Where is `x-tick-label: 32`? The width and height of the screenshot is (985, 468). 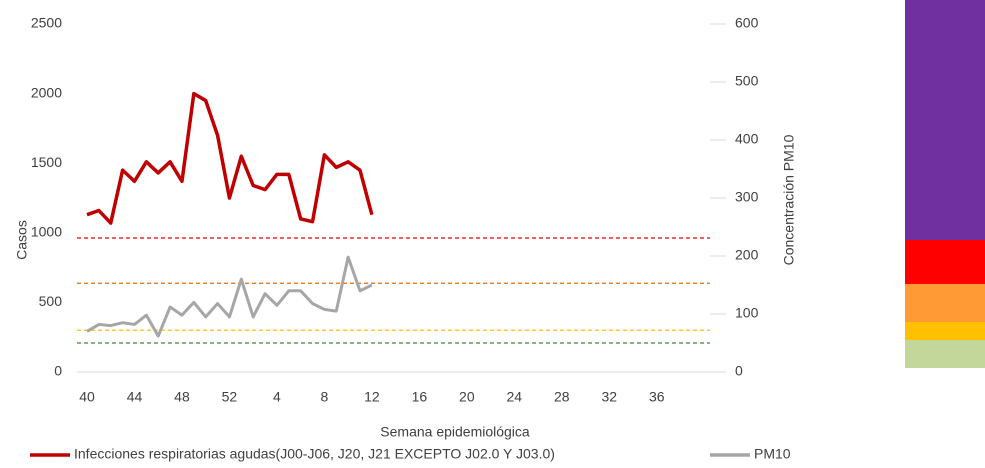
x-tick-label: 32 is located at coordinates (609, 397).